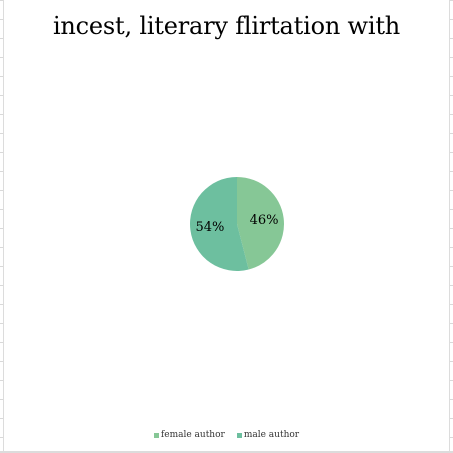 The width and height of the screenshot is (453, 453). I want to click on legend-swatch-female-author, so click(156, 435).